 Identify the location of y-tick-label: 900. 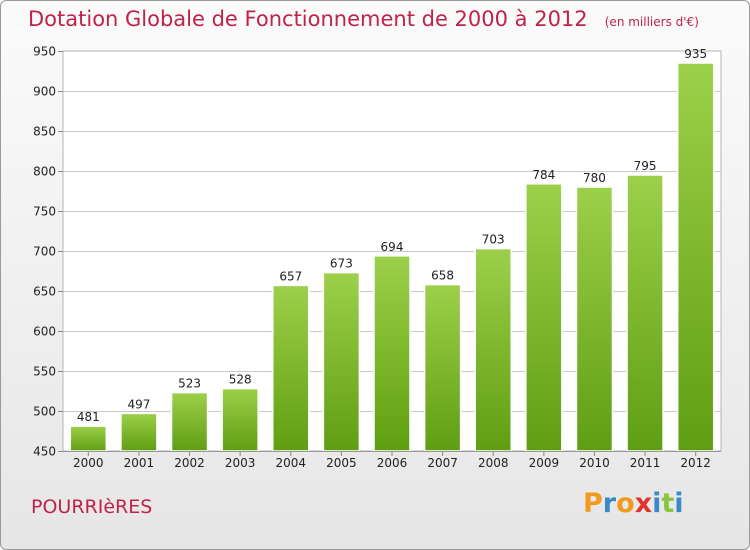
(44, 92).